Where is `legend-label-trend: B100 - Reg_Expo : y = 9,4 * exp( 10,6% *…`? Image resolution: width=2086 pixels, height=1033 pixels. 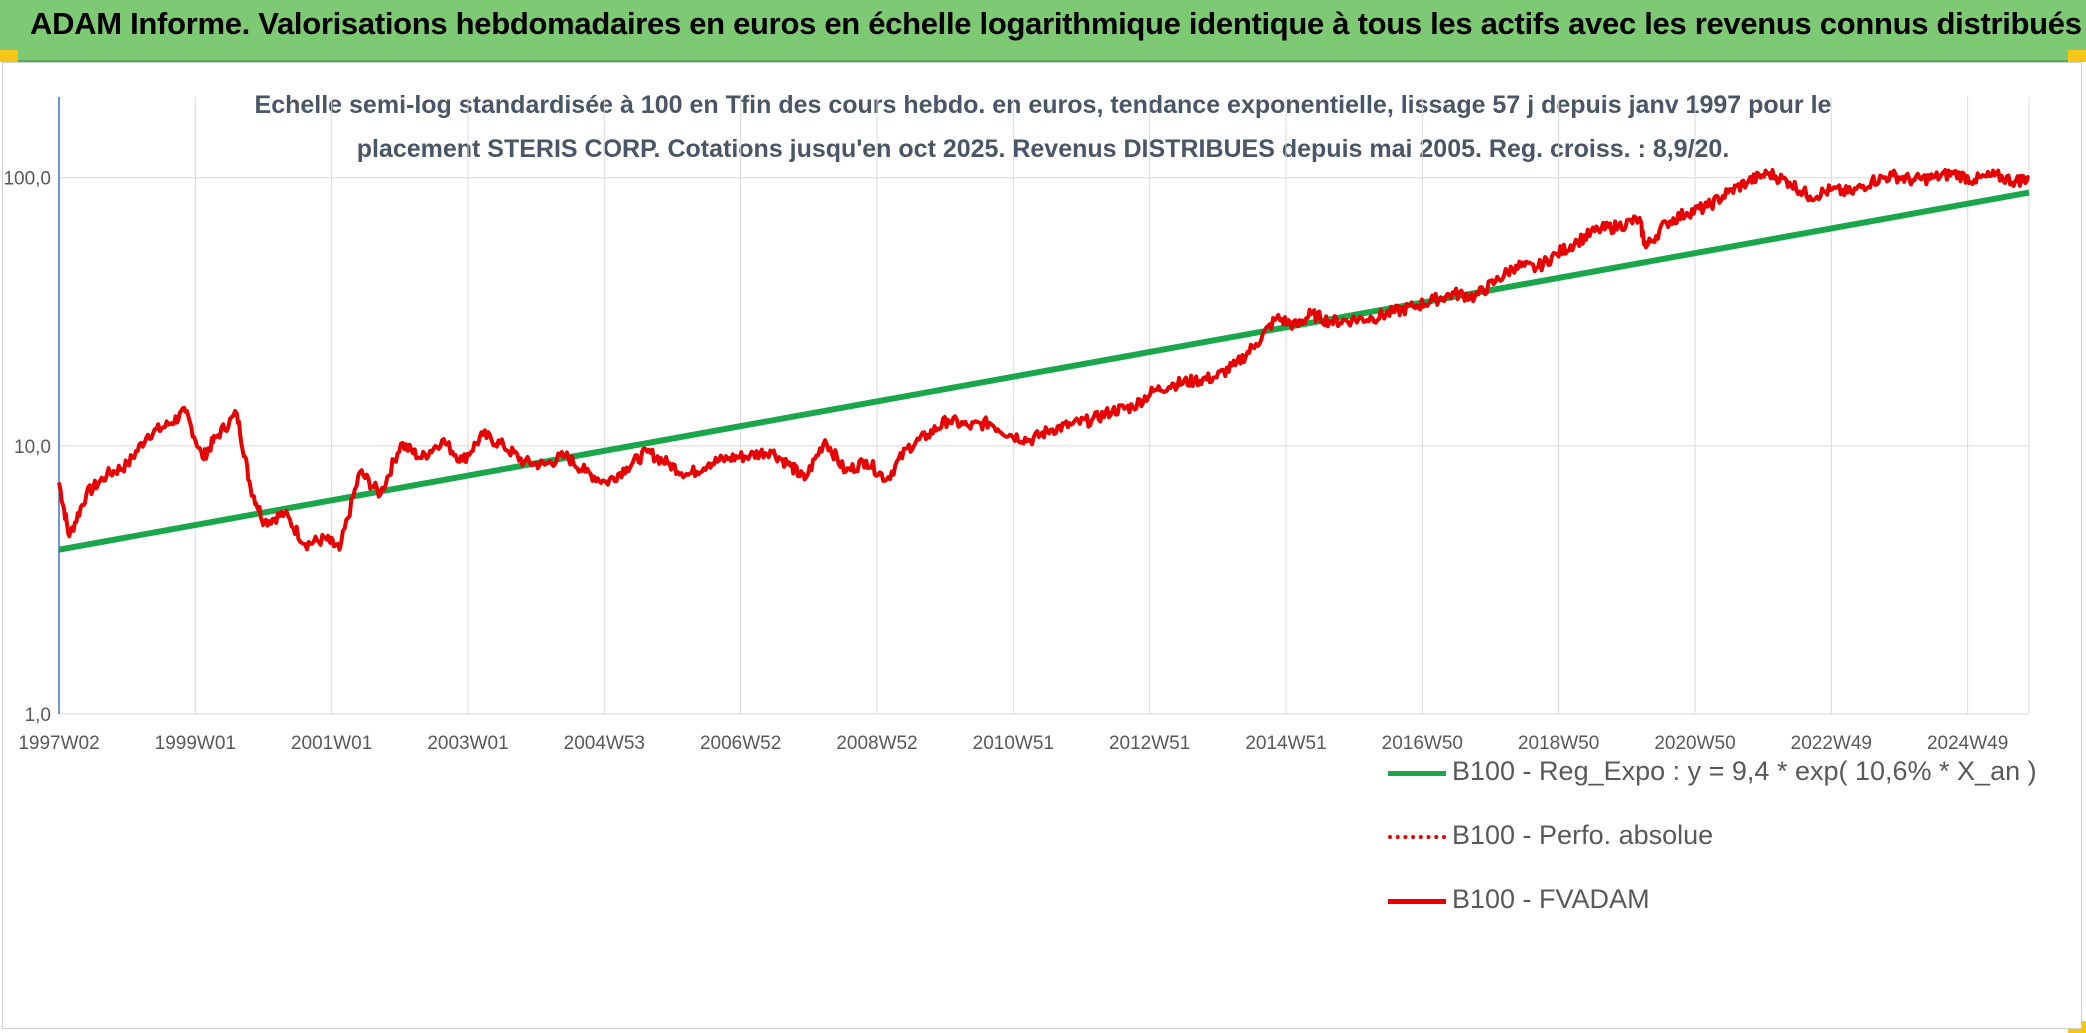 legend-label-trend: B100 - Reg_Expo : y = 9,4 * exp( 10,6% *… is located at coordinates (1744, 771).